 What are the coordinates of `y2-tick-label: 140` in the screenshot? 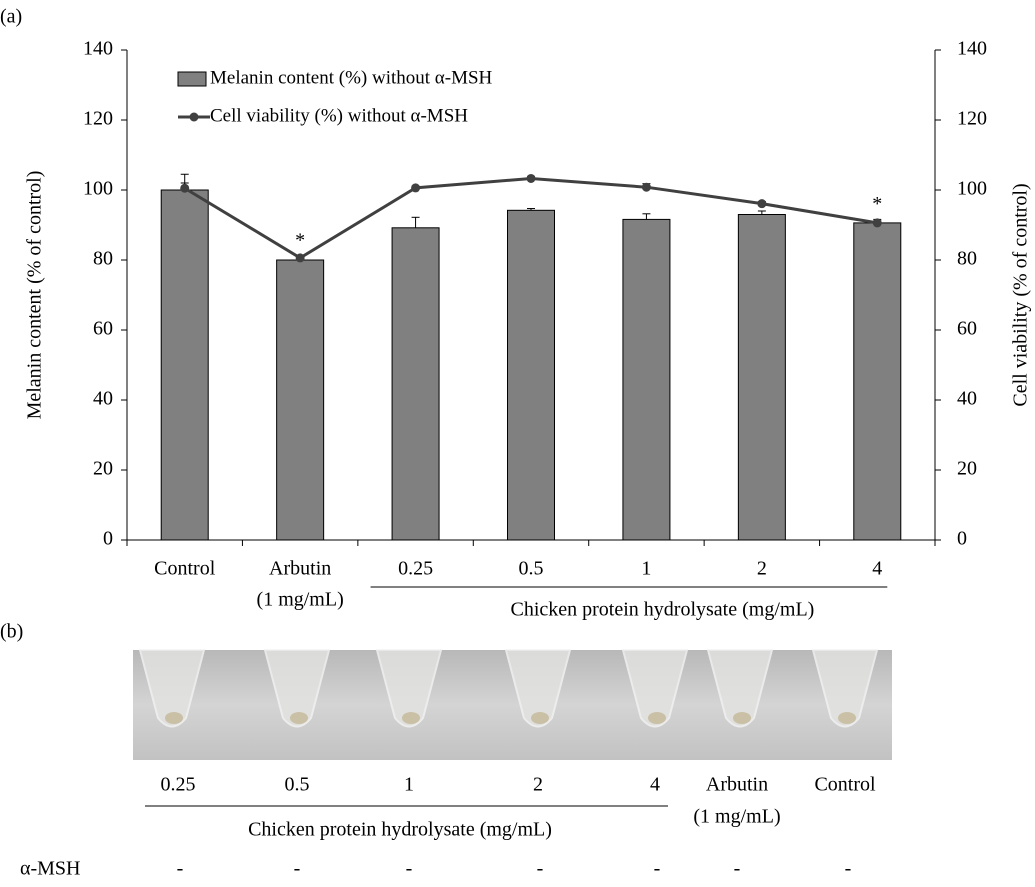 It's located at (972, 49).